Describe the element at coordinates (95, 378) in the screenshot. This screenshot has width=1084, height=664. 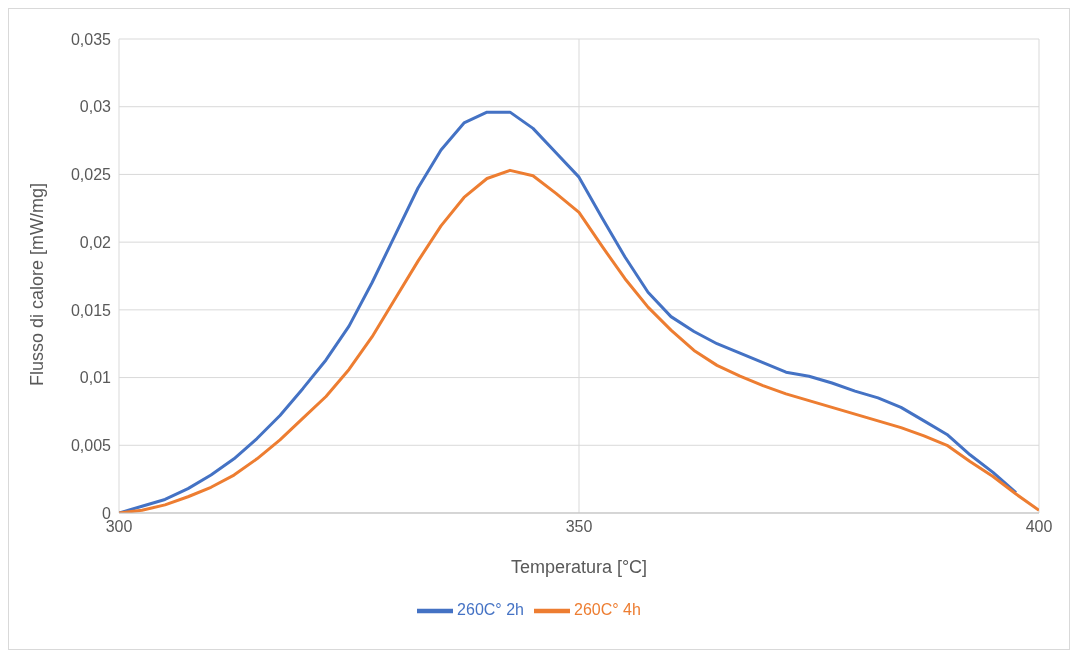
I see `y-tick-label: 0,01` at that location.